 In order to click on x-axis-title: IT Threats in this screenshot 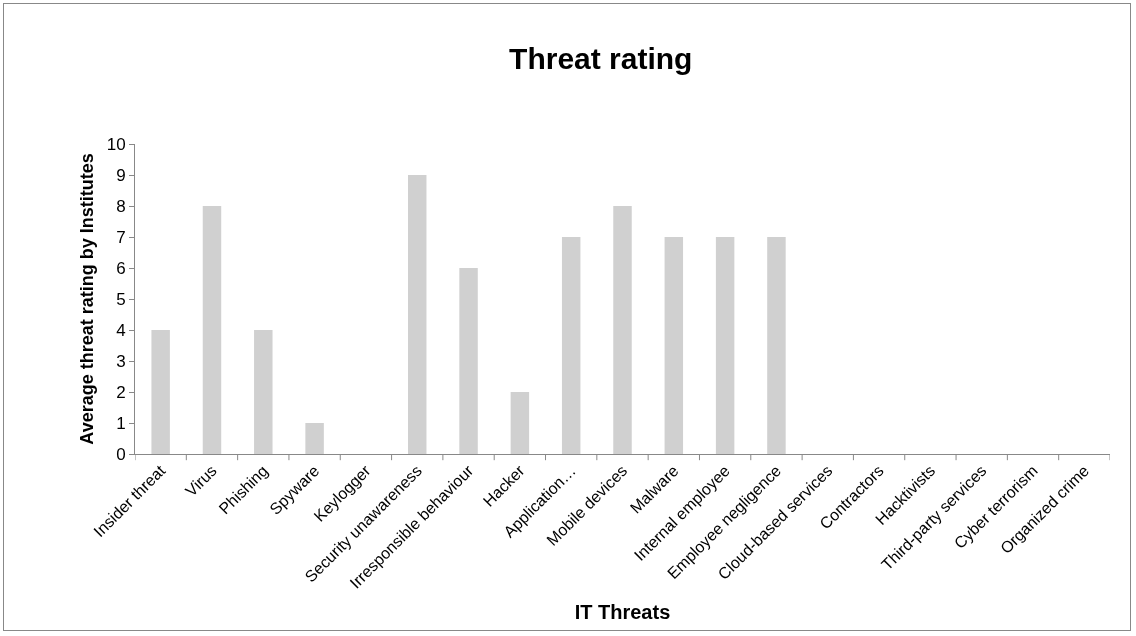, I will do `click(622, 612)`.